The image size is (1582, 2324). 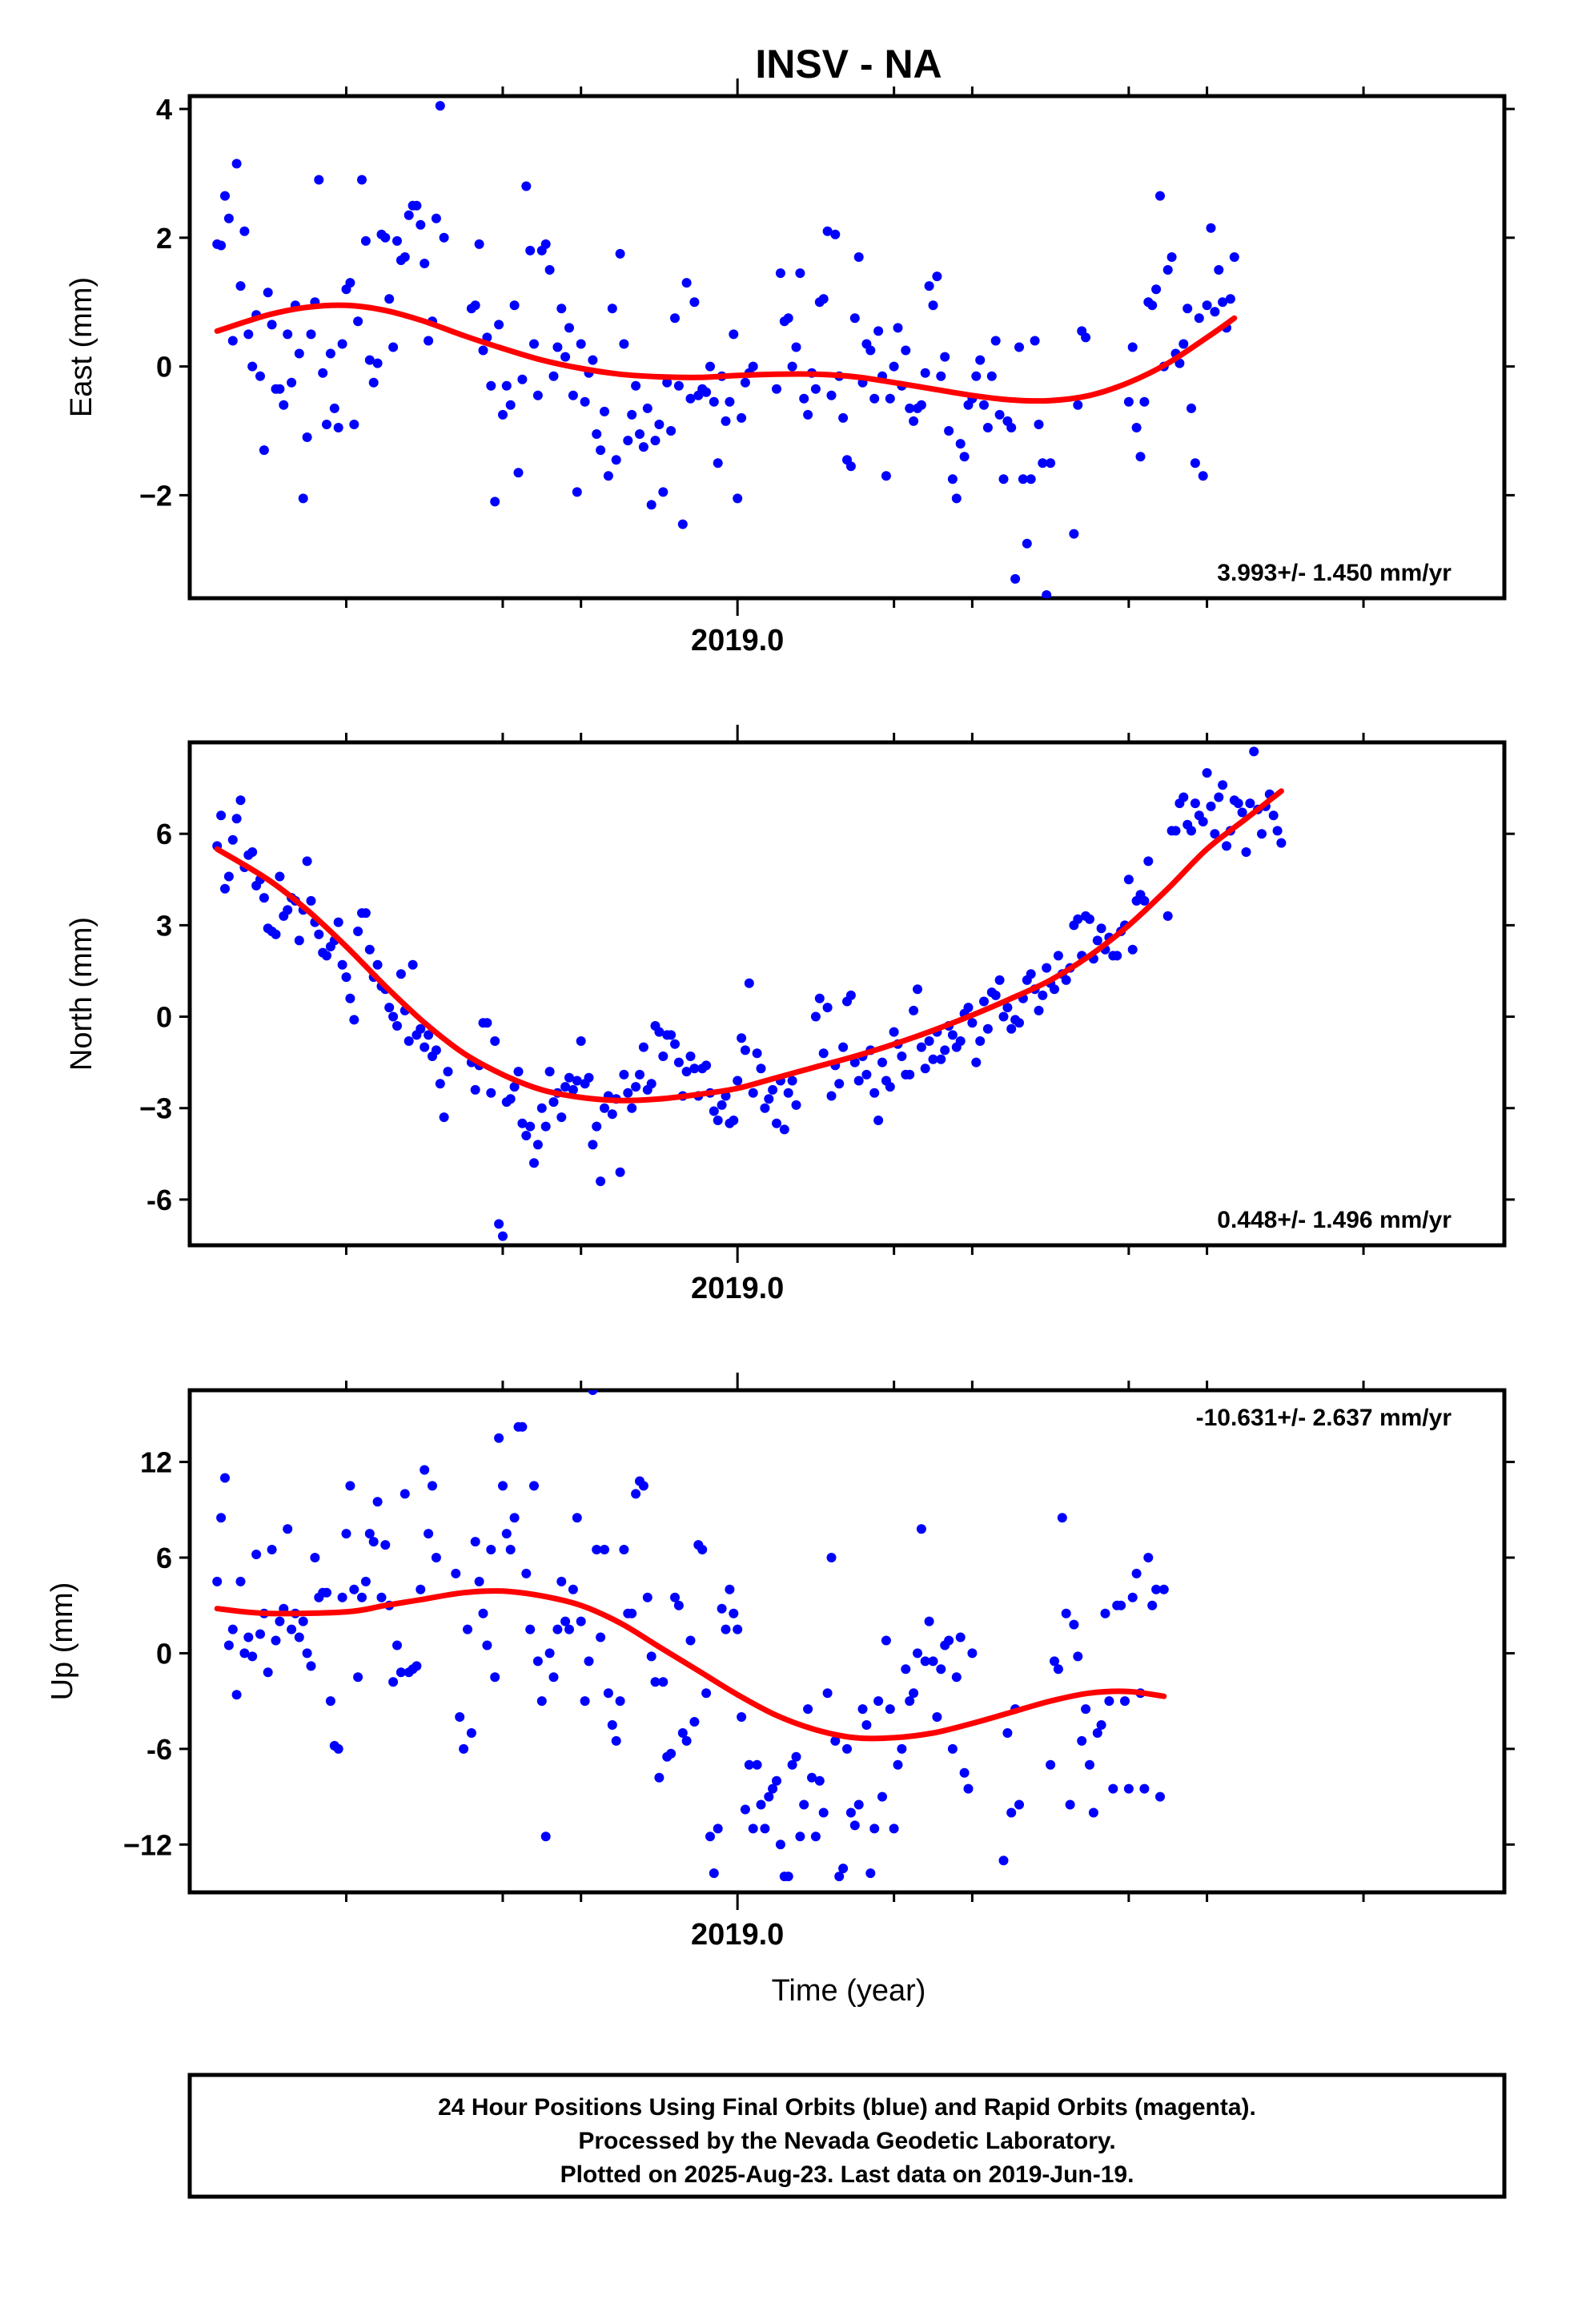 I want to click on y-axis-label: North (mm), so click(x=81, y=994).